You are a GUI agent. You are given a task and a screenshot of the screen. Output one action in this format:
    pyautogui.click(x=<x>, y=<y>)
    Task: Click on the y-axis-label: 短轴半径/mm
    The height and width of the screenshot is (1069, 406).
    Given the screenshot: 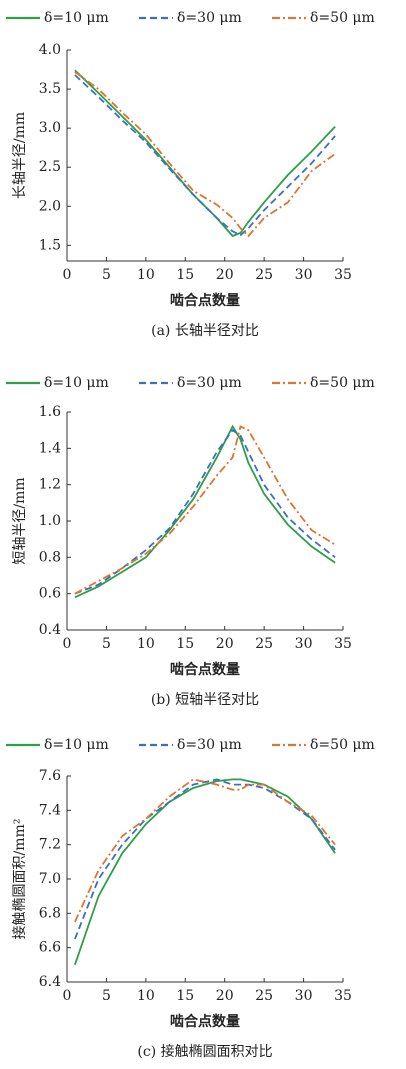 What is the action you would take?
    pyautogui.click(x=20, y=520)
    